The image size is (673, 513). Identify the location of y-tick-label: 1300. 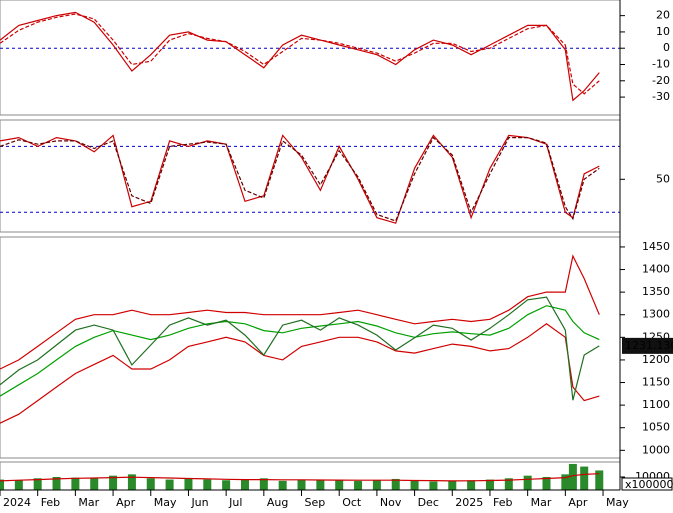
(656, 314).